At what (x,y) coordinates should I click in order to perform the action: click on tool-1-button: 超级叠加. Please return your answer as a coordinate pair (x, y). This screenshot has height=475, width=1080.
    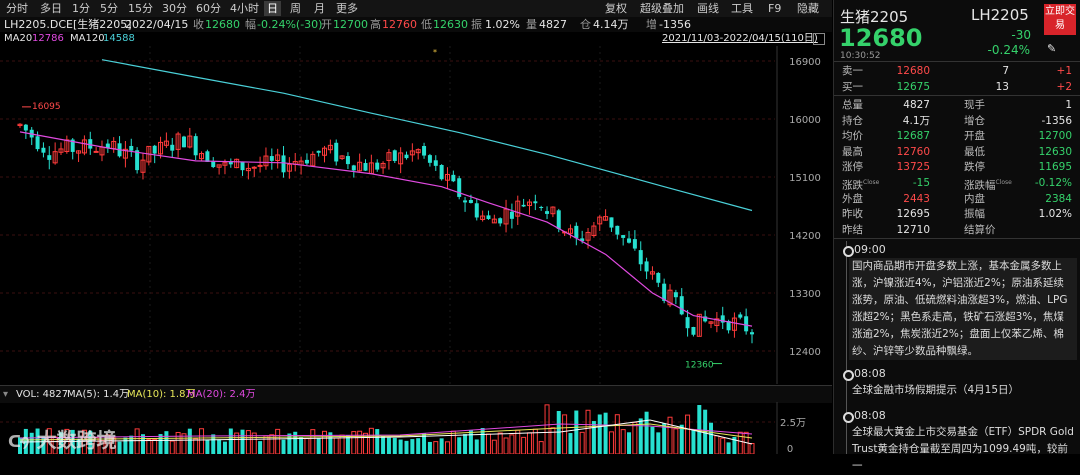
    Looking at the image, I should click on (662, 8).